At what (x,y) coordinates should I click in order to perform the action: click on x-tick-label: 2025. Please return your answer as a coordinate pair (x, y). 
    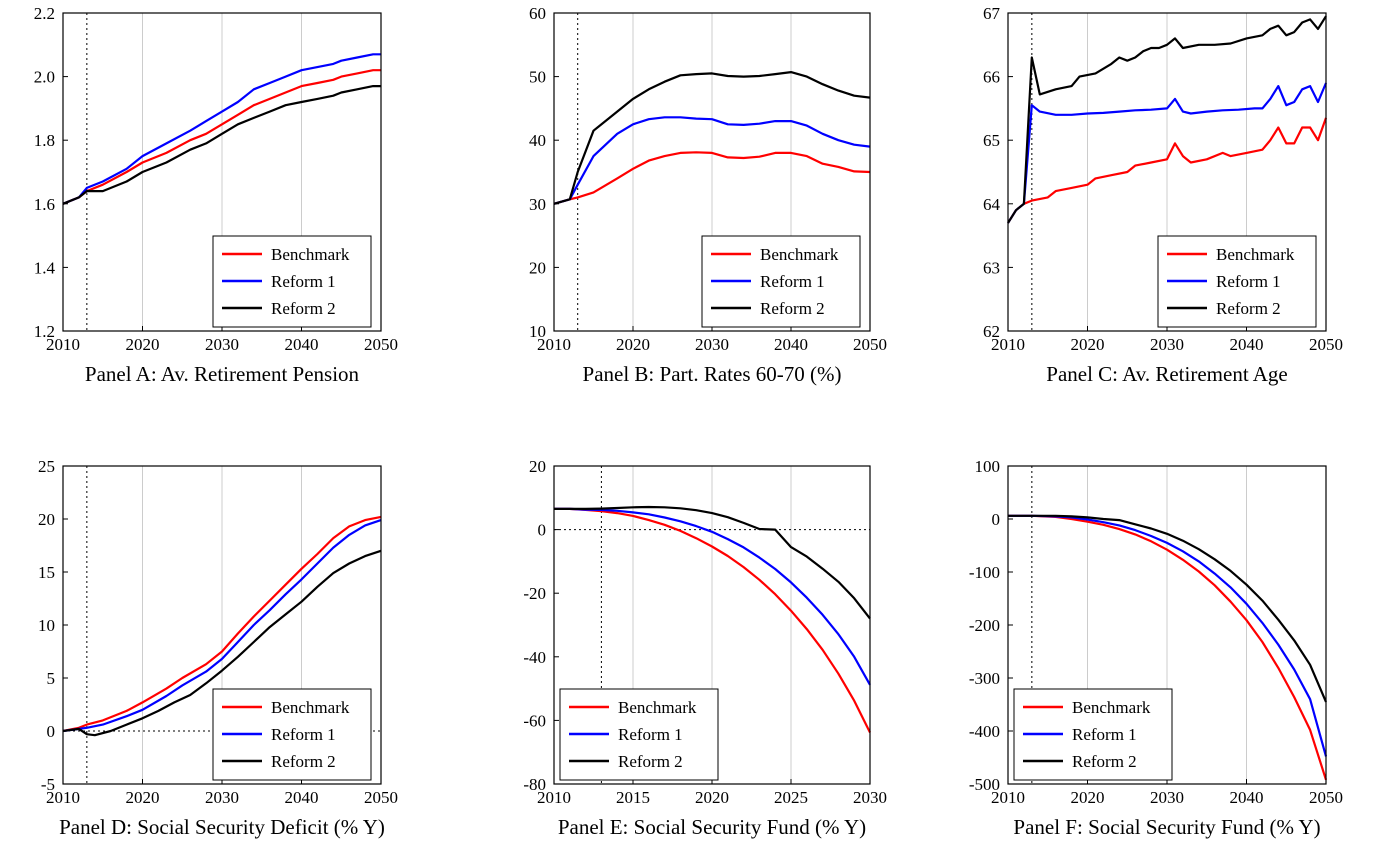
    Looking at the image, I should click on (791, 797).